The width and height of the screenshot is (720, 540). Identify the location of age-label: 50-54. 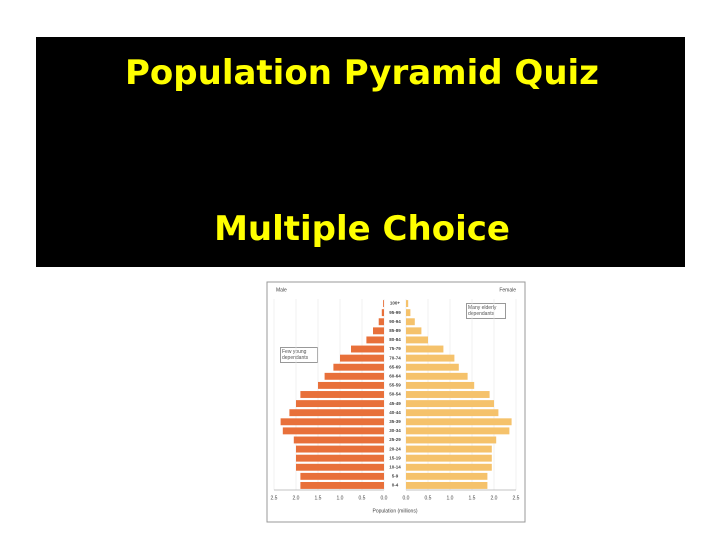
(395, 394).